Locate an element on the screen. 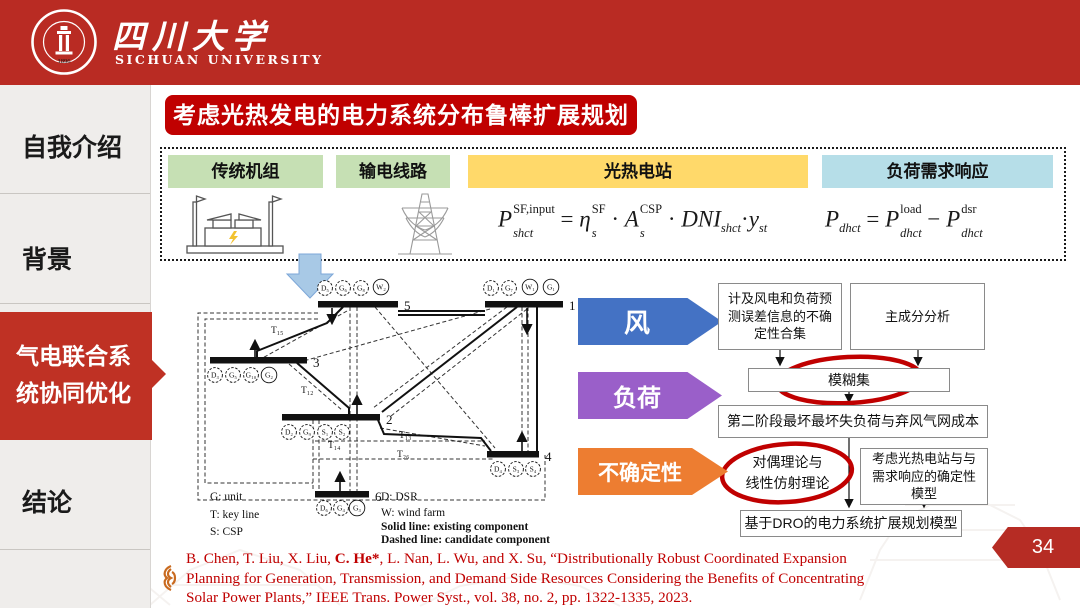 This screenshot has width=1080, height=608. svg-text: D: DSR is located at coordinates (399, 497).